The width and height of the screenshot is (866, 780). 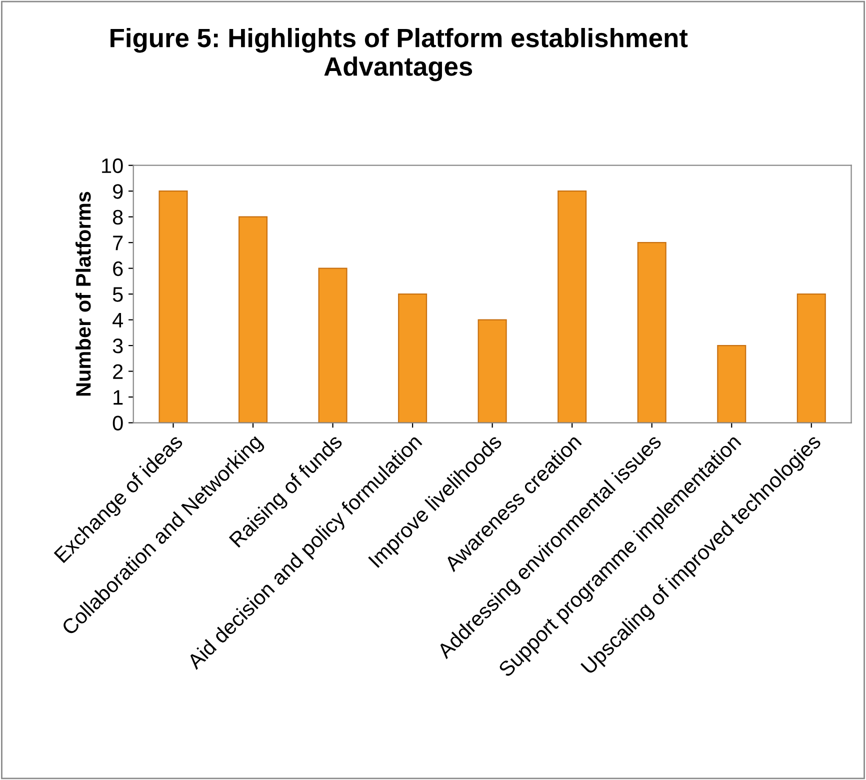 I want to click on y-tick-label: 8, so click(x=117, y=217).